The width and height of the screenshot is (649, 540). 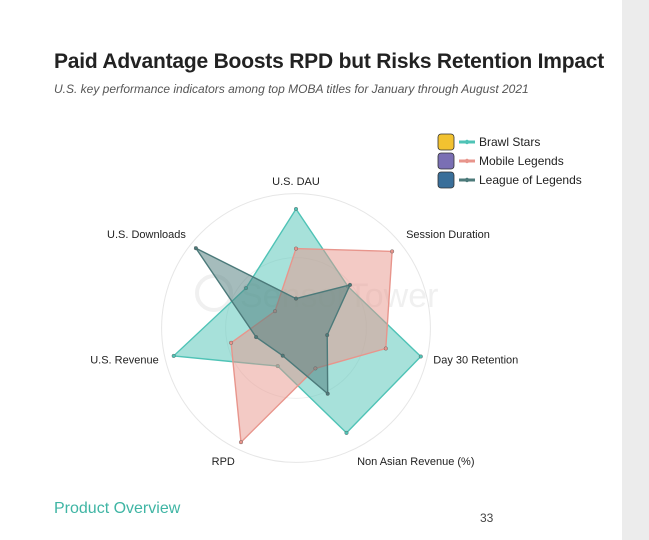 I want to click on series-league-of-legends, so click(x=273, y=321).